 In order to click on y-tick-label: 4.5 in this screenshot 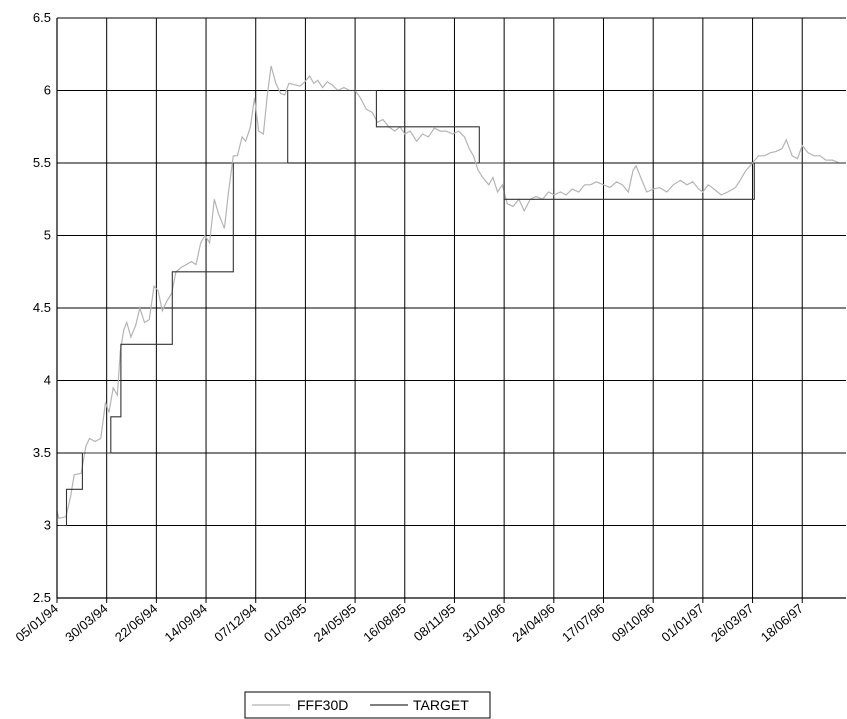, I will do `click(42, 307)`.